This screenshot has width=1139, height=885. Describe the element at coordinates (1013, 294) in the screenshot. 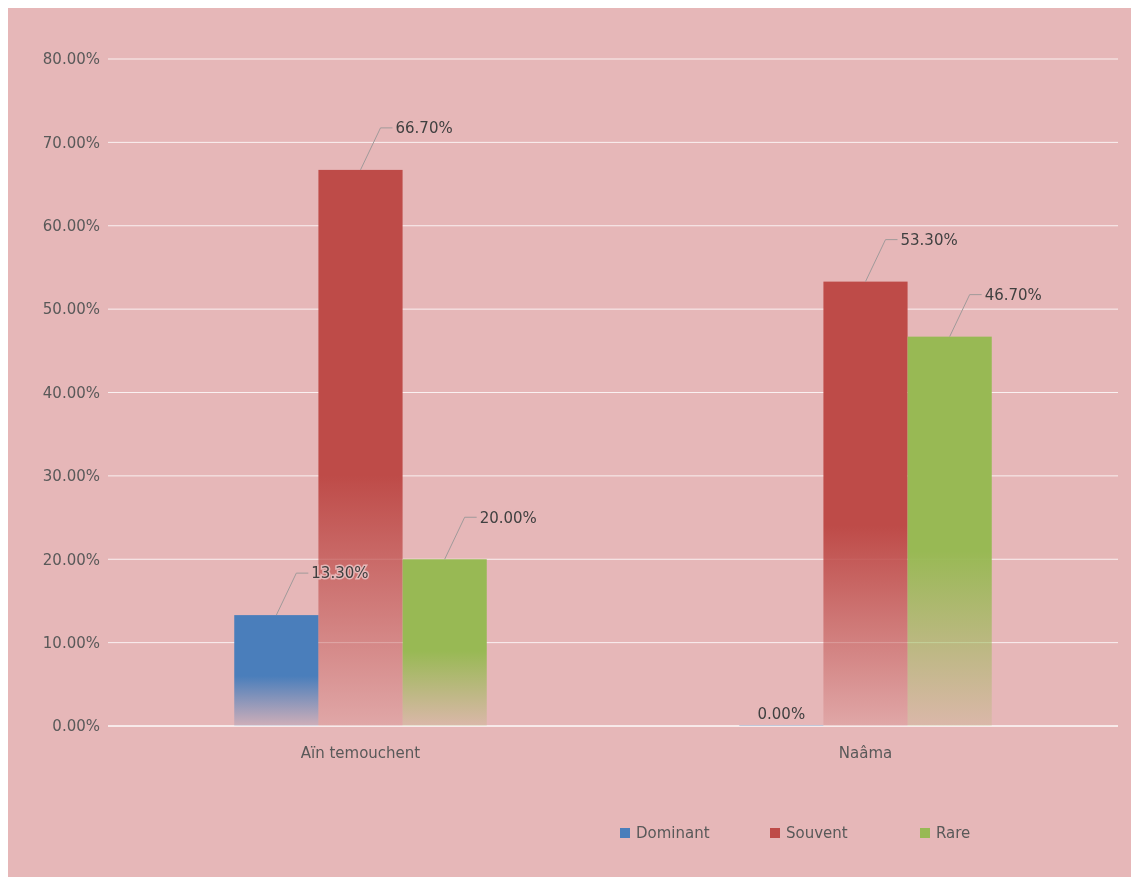

I see `data-label: 46.70%` at that location.